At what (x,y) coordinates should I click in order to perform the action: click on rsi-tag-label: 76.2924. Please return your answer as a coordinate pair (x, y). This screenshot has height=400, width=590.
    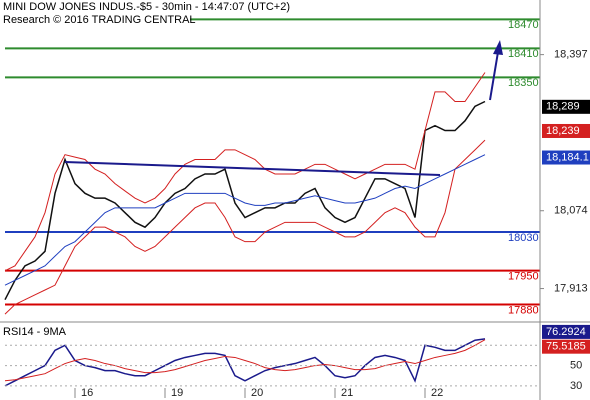
    Looking at the image, I should click on (566, 332).